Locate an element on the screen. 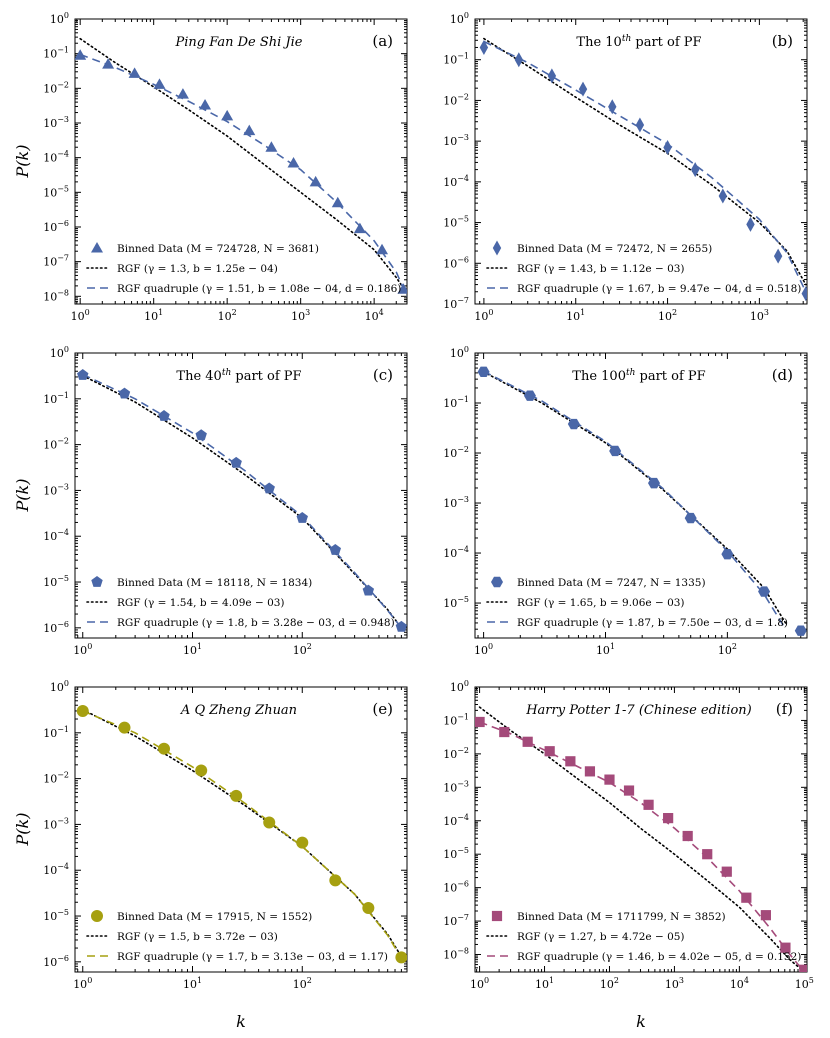 Image resolution: width=830 pixels, height=1038 pixels. panel-letter: (c) is located at coordinates (383, 375).